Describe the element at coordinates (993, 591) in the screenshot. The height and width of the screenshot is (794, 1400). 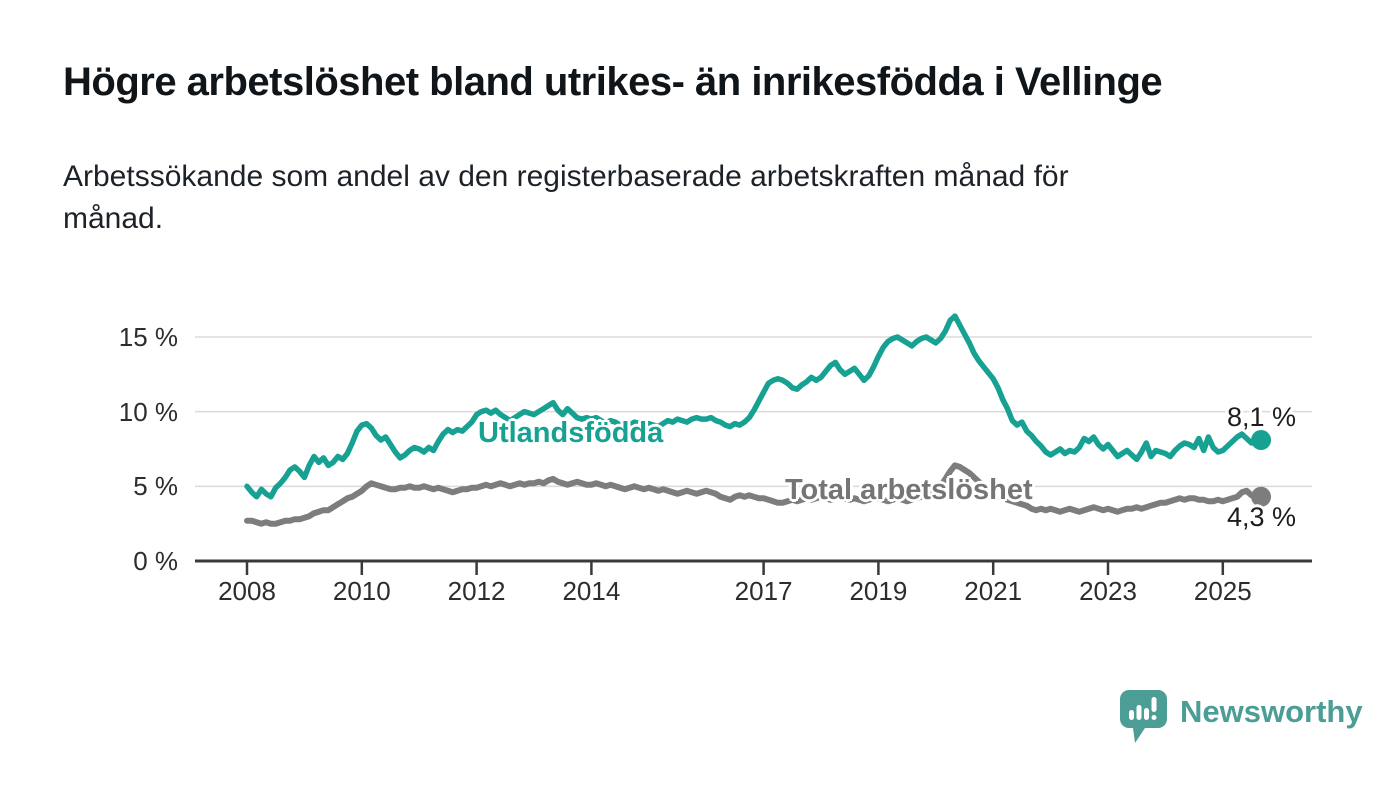
I see `x-tick-label: 2021` at that location.